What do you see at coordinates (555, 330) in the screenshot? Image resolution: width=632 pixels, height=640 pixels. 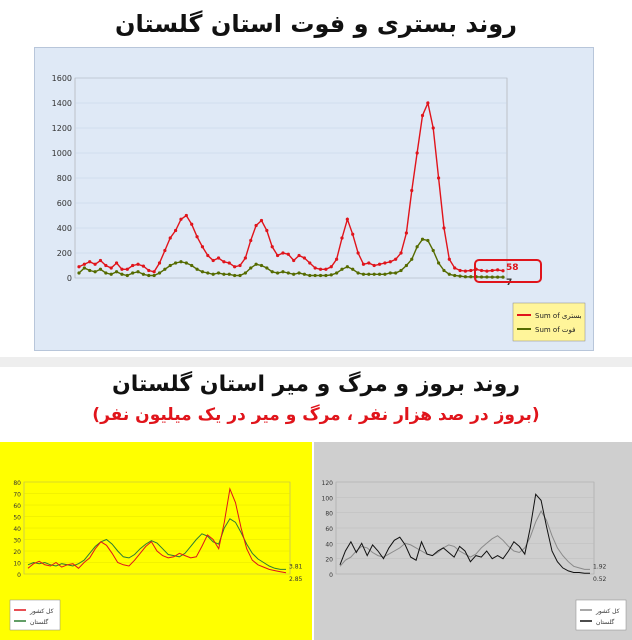 I see `legend-item: Sum of فوت` at bounding box center [555, 330].